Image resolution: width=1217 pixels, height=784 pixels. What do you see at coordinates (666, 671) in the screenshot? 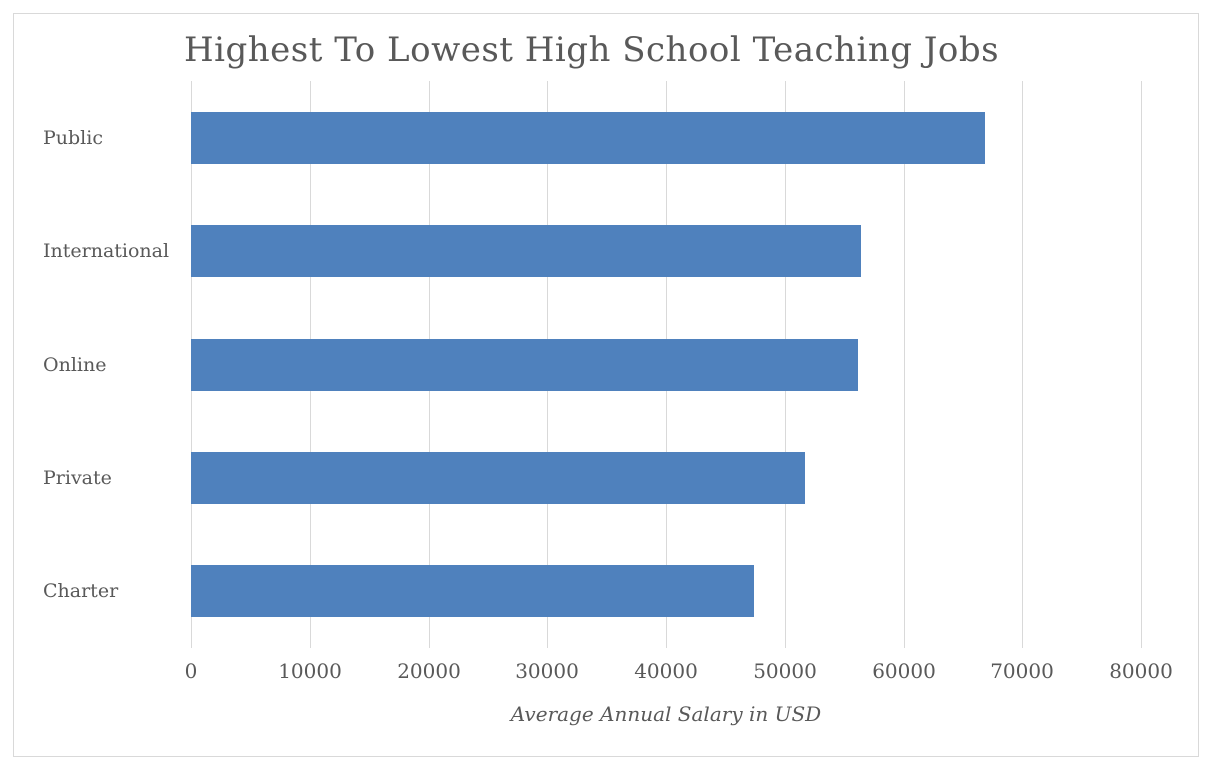
I see `x-tick-label-40000: 40000` at bounding box center [666, 671].